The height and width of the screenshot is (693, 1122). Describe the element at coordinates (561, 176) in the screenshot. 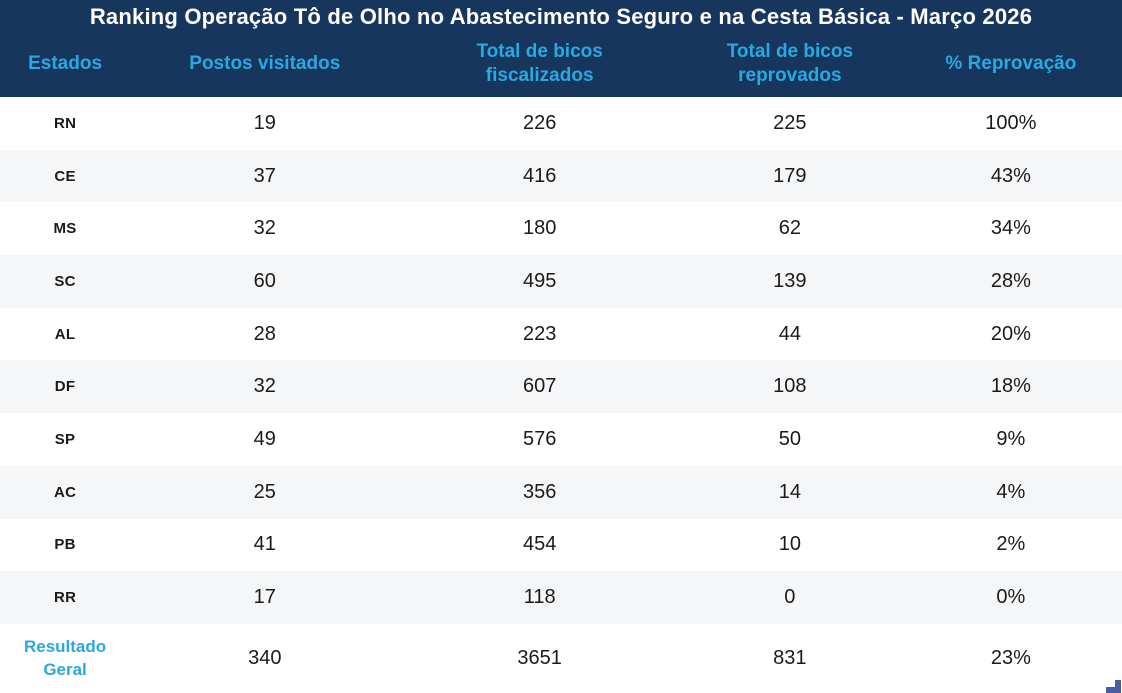

I see `table-row: CE 37 416 179 43%` at that location.